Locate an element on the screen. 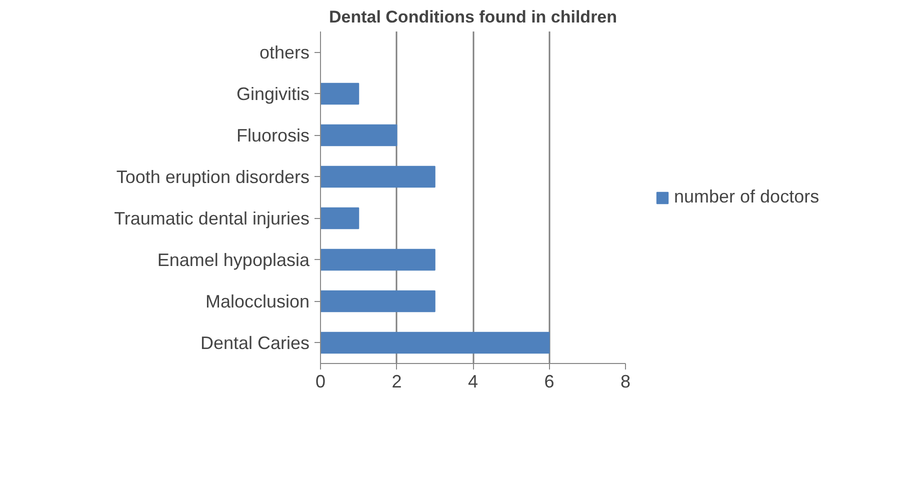 This screenshot has width=919, height=485. x-tick-label: 6 is located at coordinates (549, 382).